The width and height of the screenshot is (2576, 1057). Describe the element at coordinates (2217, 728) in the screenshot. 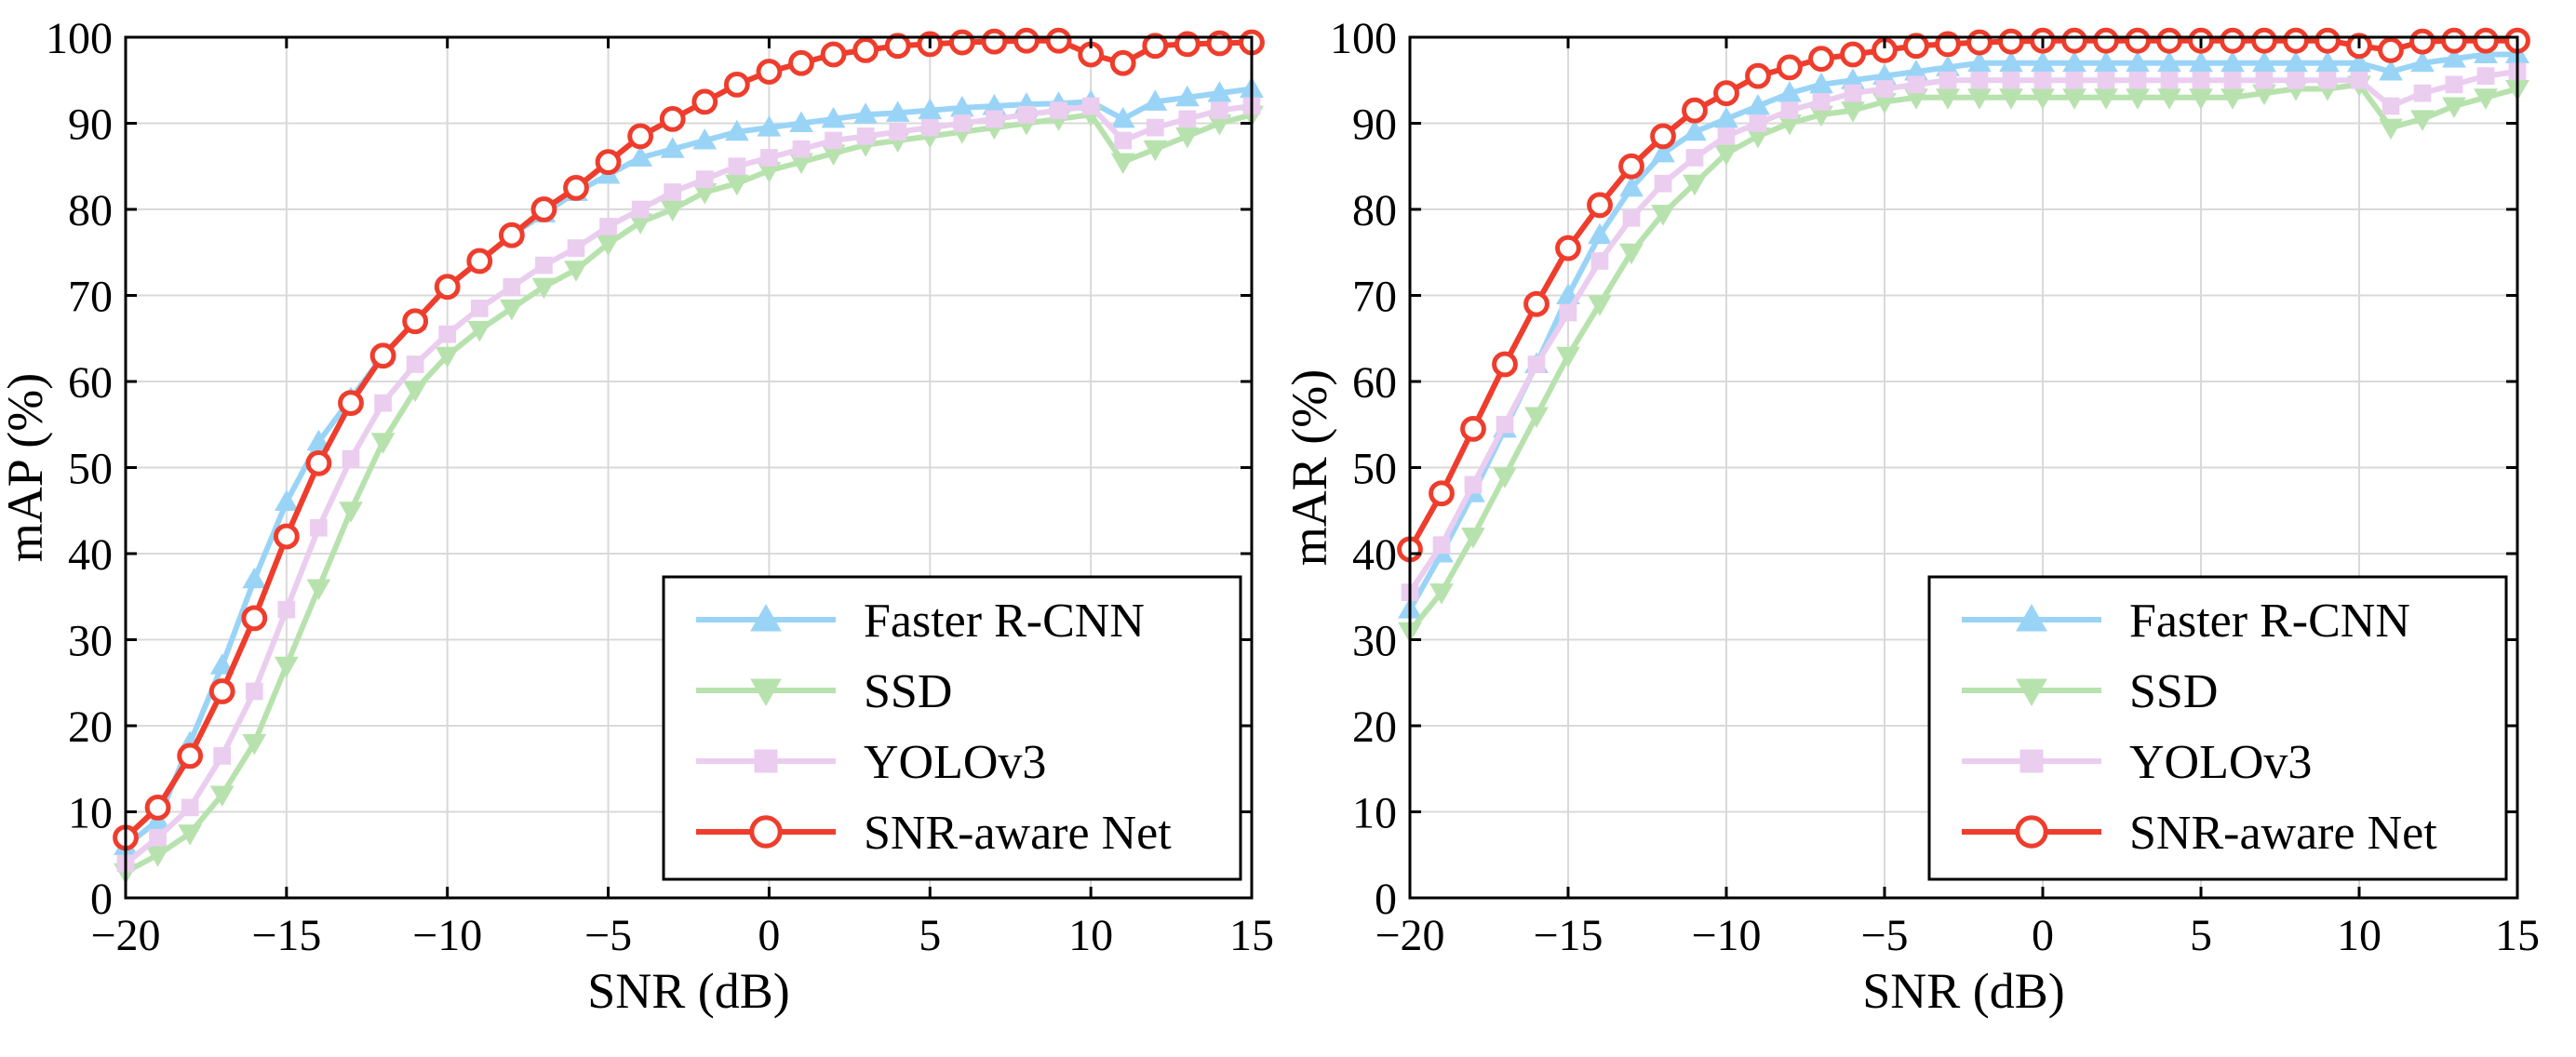

I see `legend: Faster R-CNN SSD YOLOv3 SNR-aware Net` at that location.